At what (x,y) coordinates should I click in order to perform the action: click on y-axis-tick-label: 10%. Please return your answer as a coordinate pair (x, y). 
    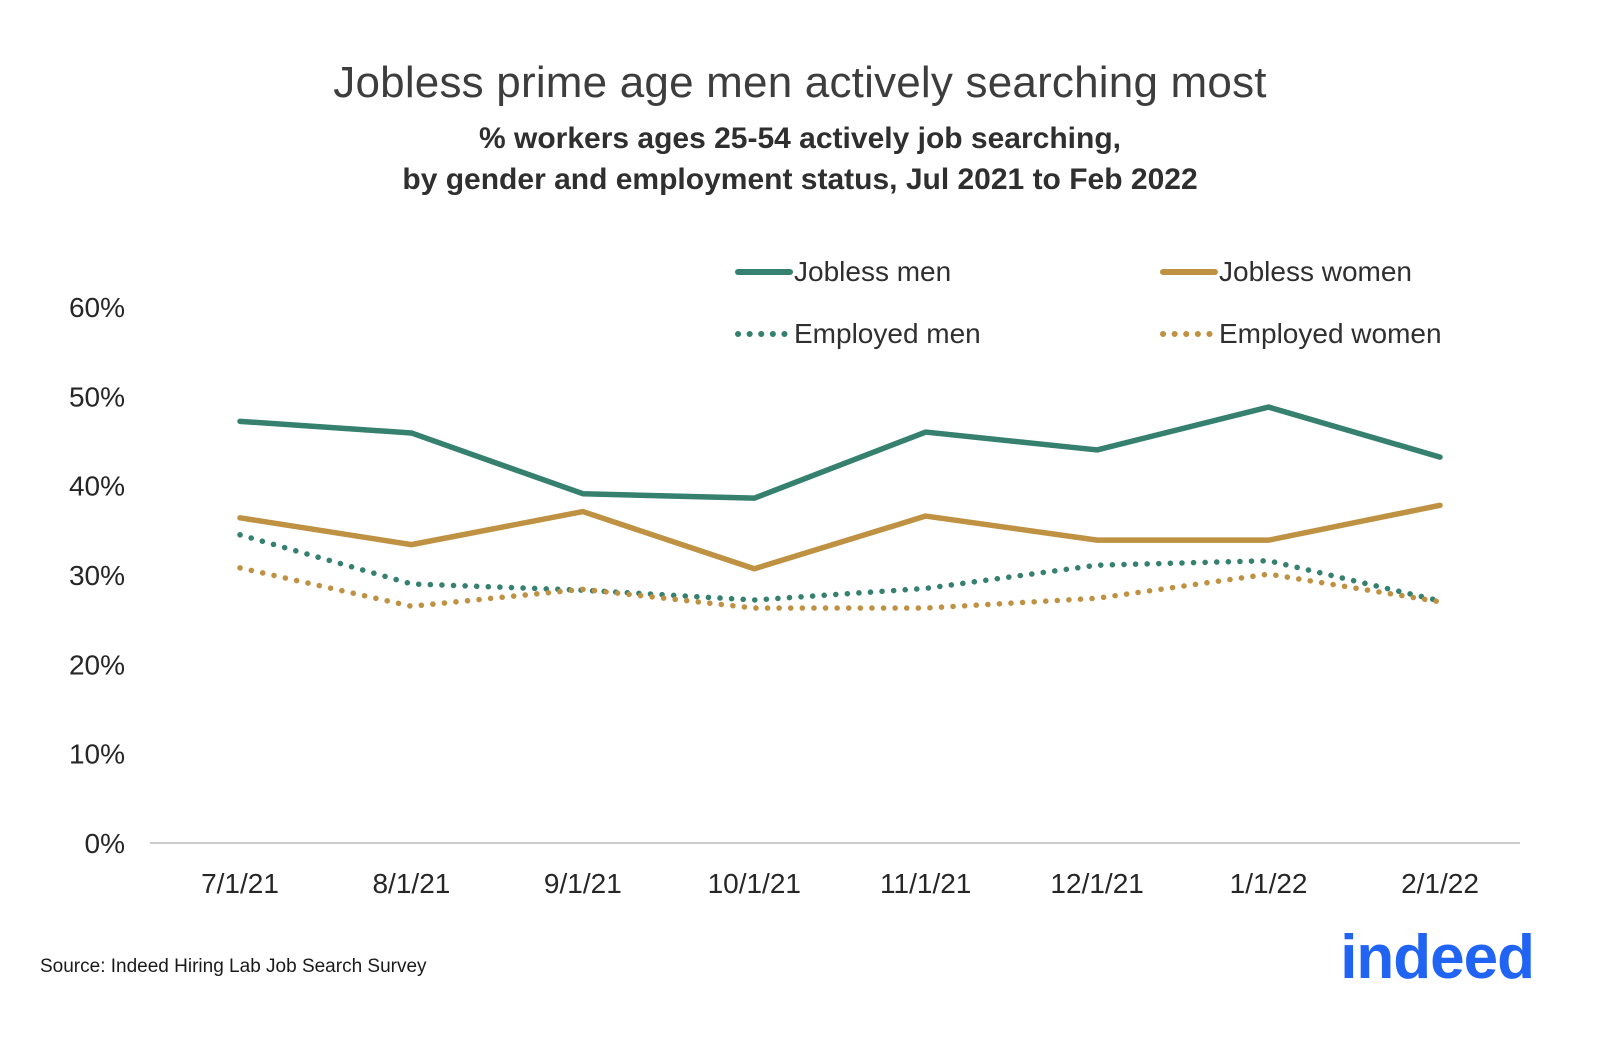
    Looking at the image, I should click on (97, 754).